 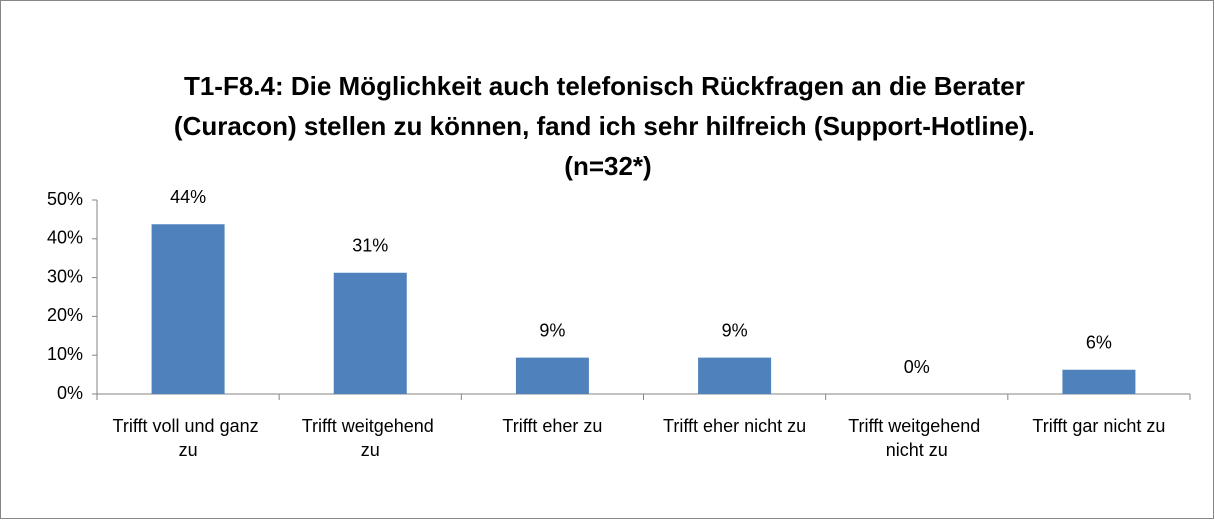 I want to click on data-label: 0%, so click(x=917, y=367).